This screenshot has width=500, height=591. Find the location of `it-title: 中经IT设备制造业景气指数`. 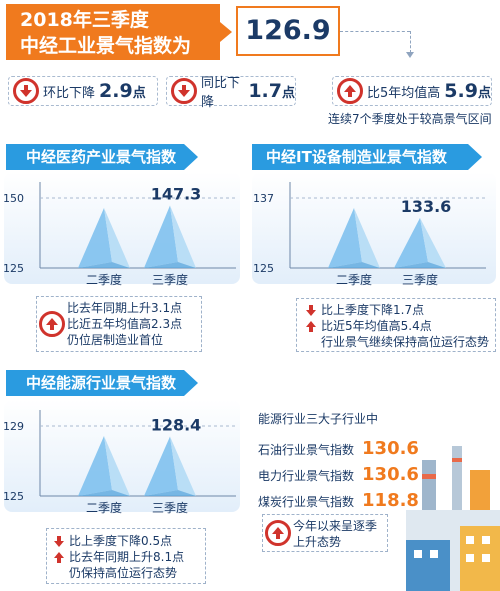

it-title: 中经IT设备制造业景气指数 is located at coordinates (360, 157).